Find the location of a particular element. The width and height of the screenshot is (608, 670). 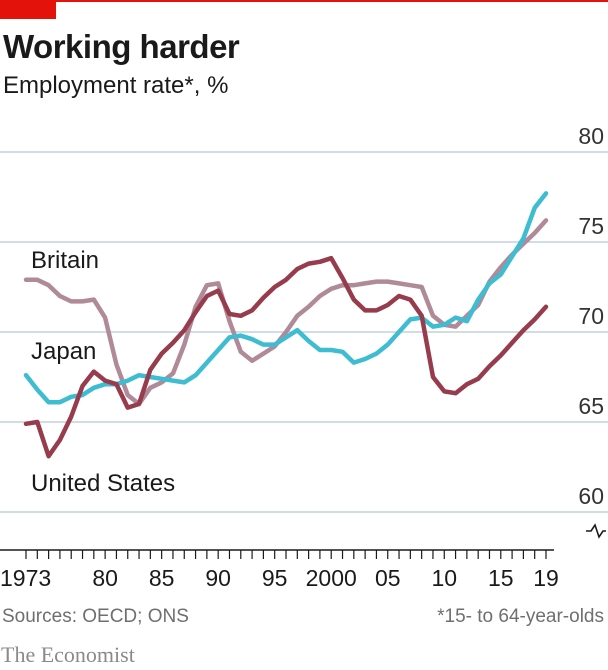

x-tick-label-1995: 95 is located at coordinates (275, 578).